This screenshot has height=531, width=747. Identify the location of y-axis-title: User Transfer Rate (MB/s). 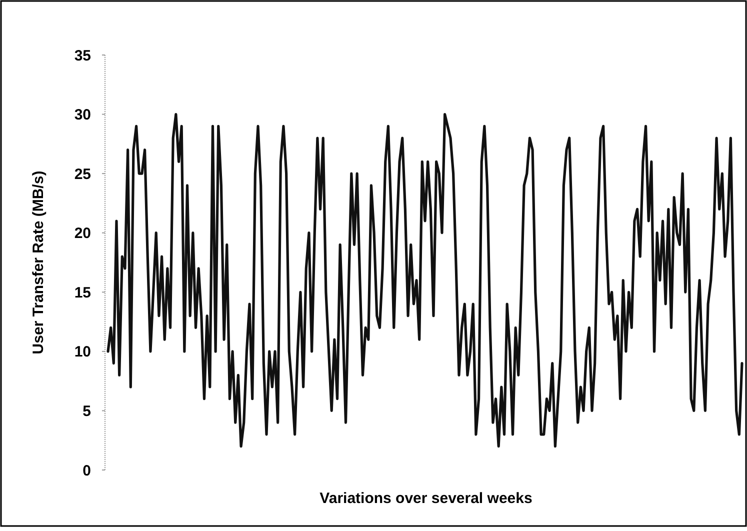
(38, 262).